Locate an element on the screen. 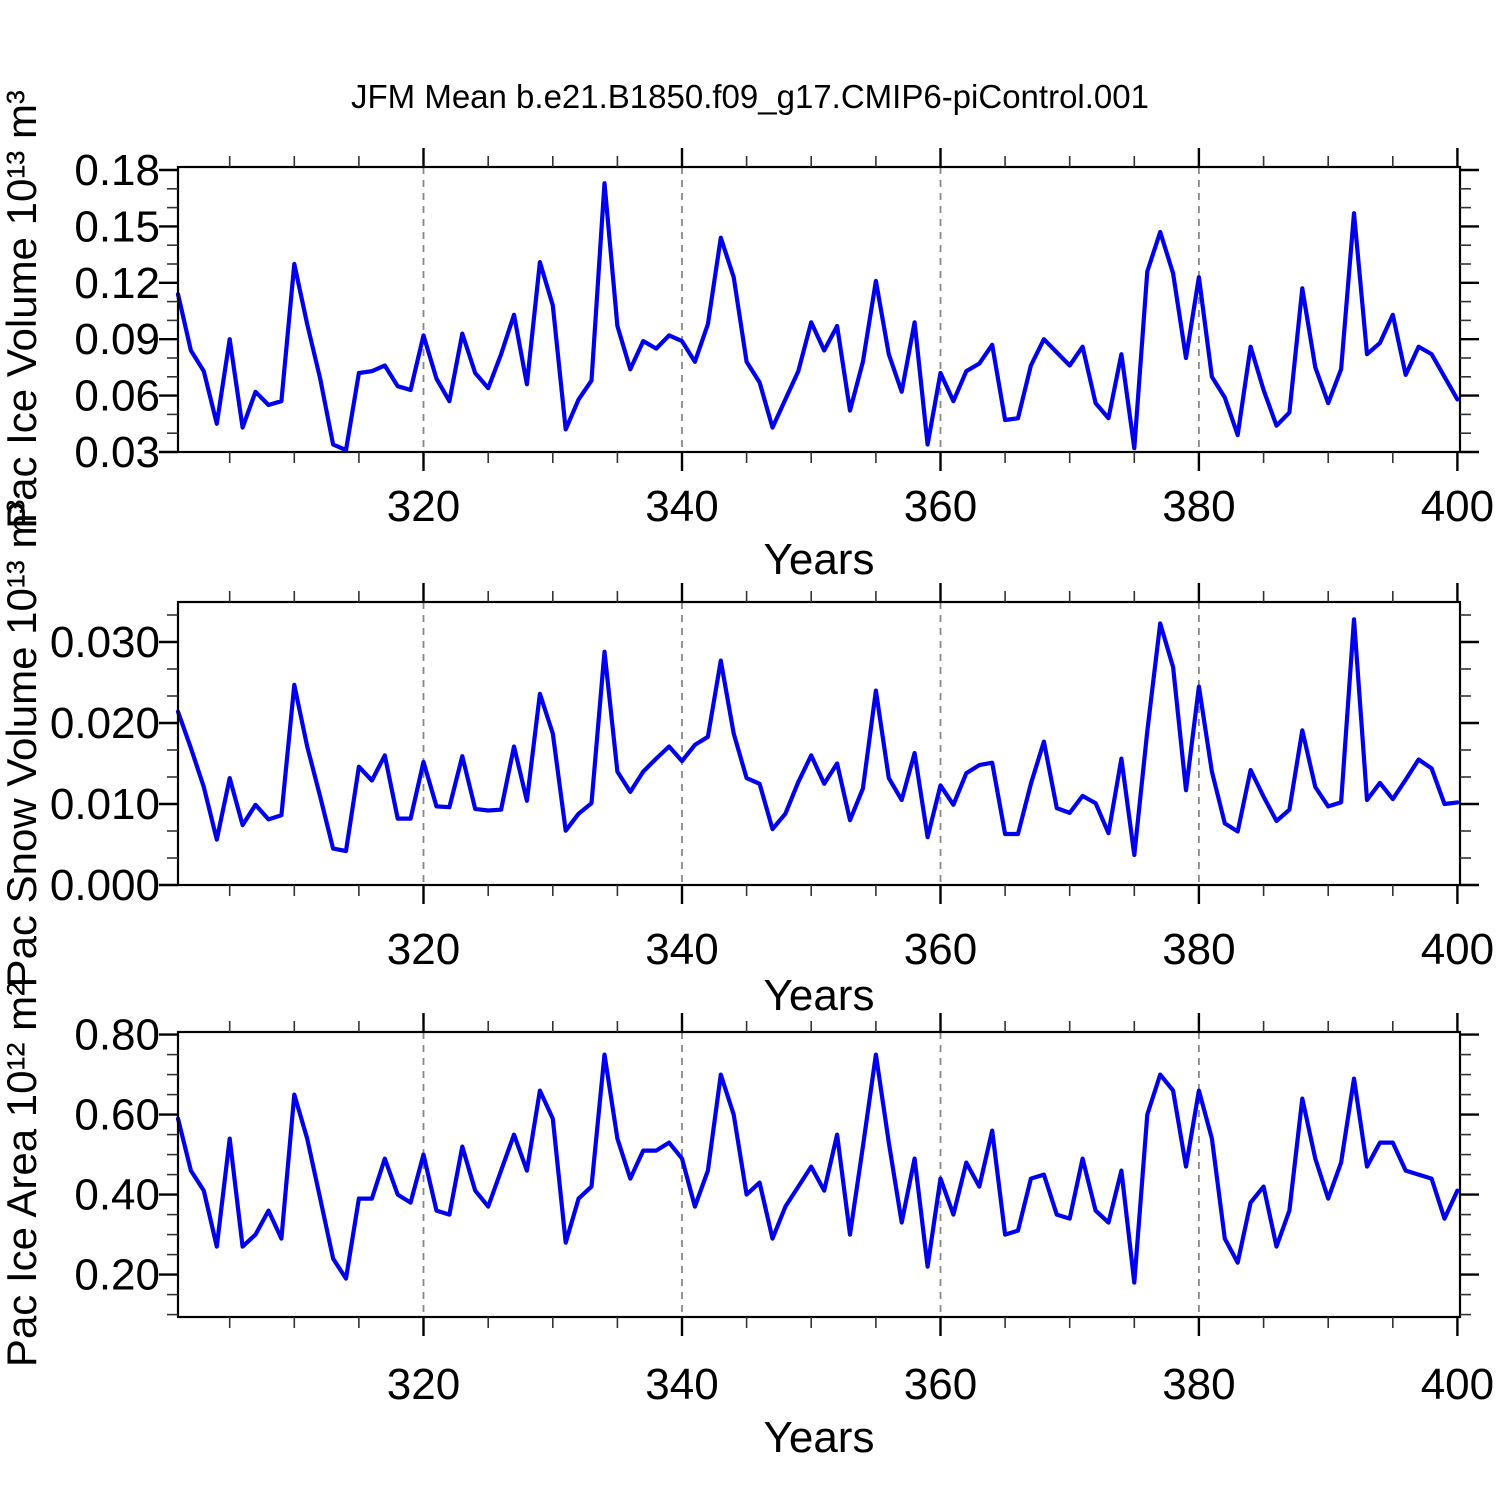 Image resolution: width=1500 pixels, height=1500 pixels. y-tick-label: 0.030 is located at coordinates (105, 642).